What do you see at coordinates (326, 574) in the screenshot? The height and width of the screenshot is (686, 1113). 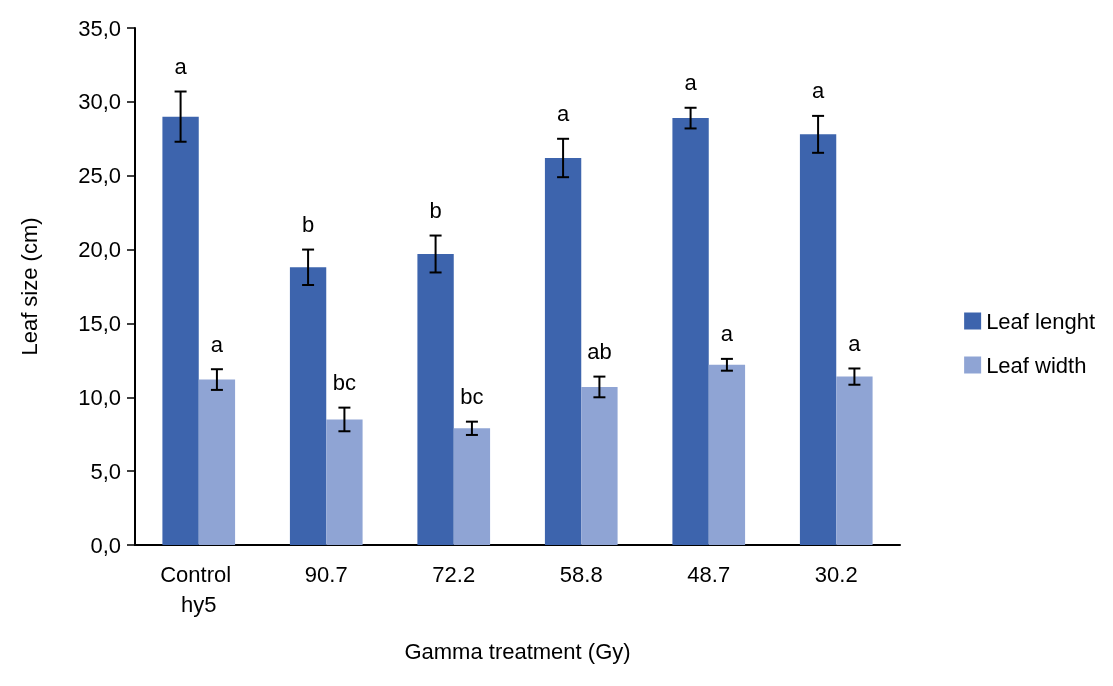 I see `x-tick-label: 90.7` at bounding box center [326, 574].